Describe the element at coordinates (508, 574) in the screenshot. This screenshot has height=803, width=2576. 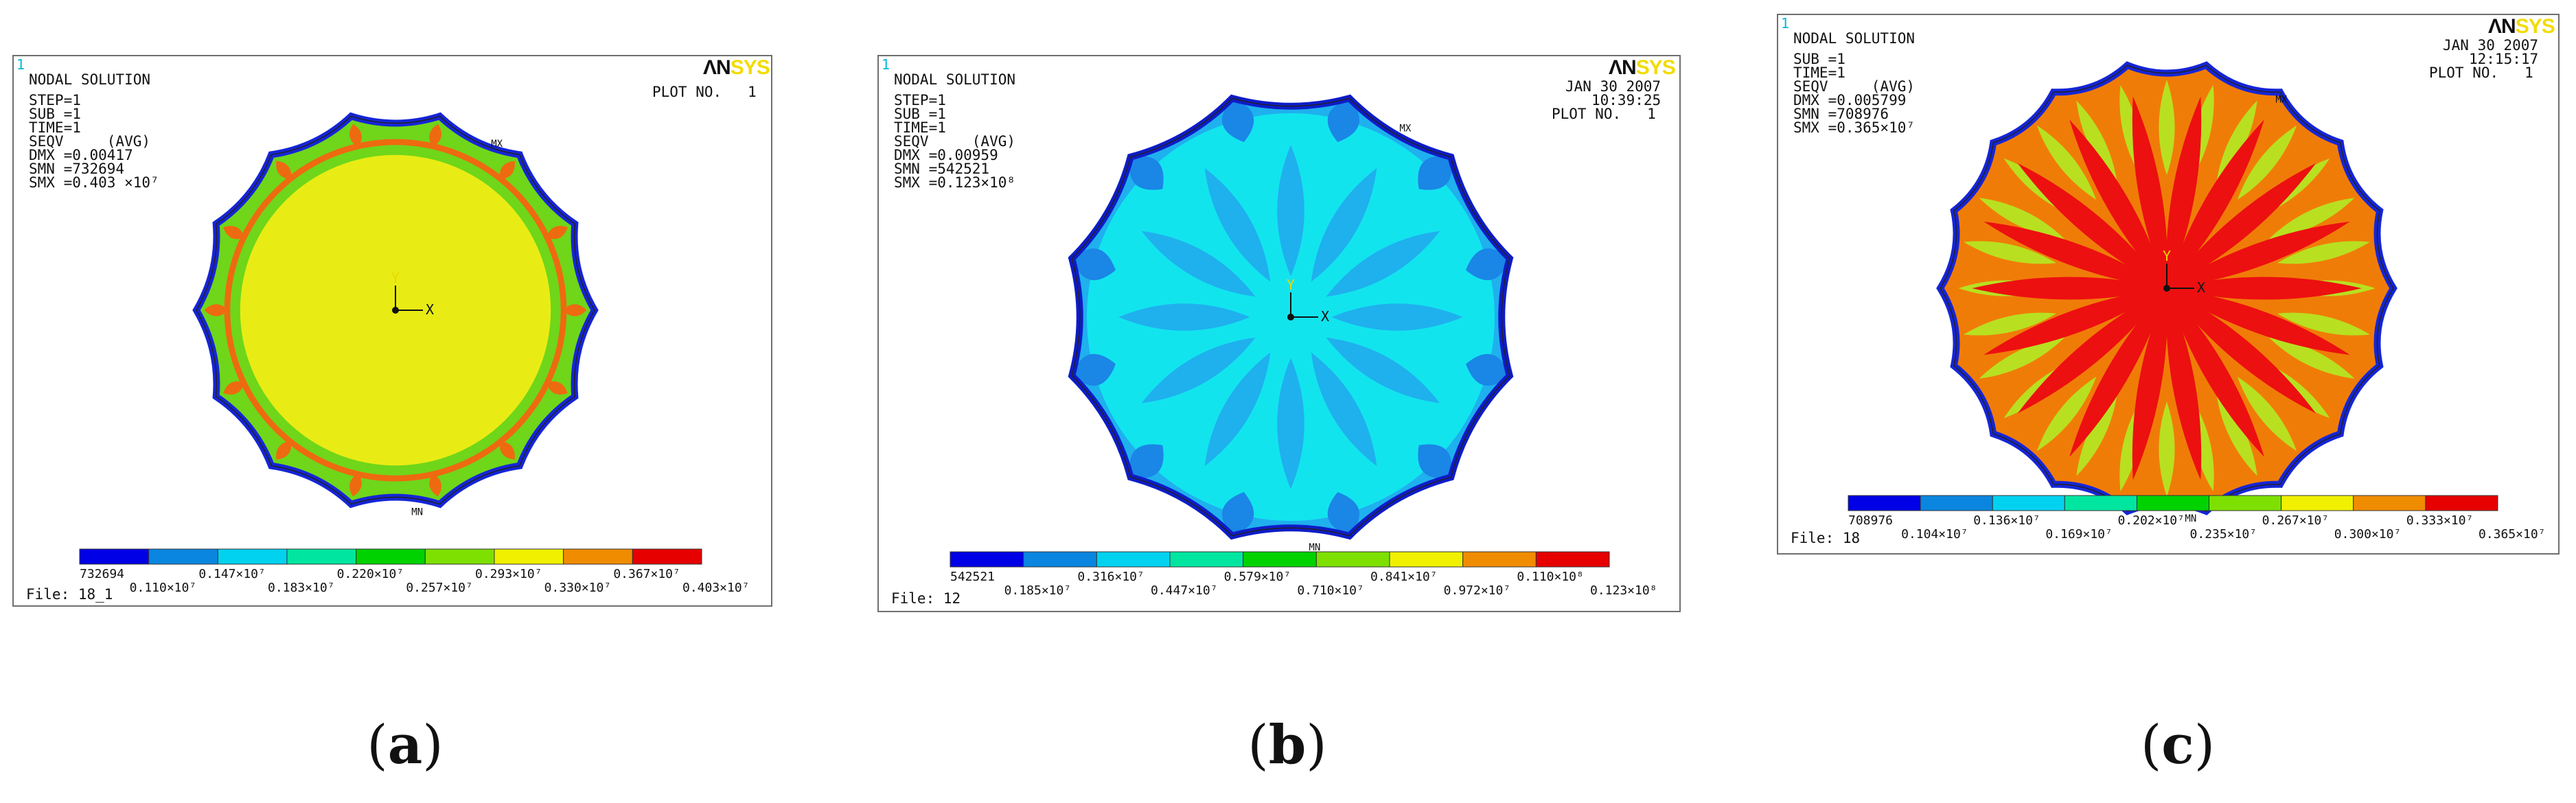
I see `colorbar-label: 0.293×10⁷` at that location.